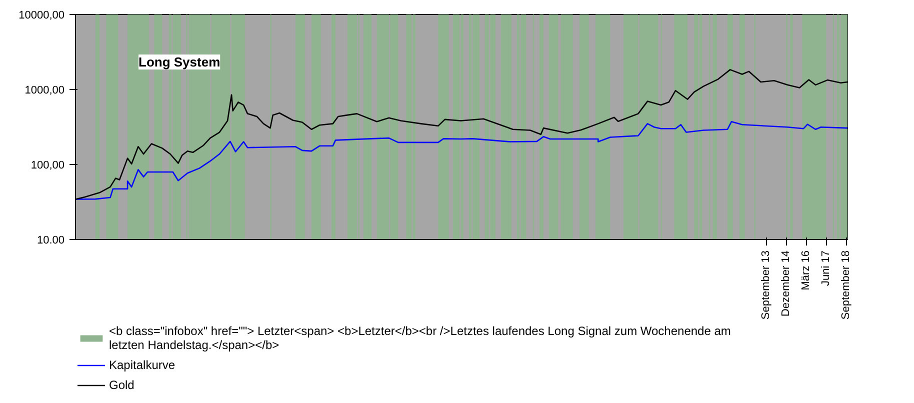 This screenshot has height=403, width=914. Describe the element at coordinates (41, 16) in the screenshot. I see `y-tick-label: 10000,00` at that location.